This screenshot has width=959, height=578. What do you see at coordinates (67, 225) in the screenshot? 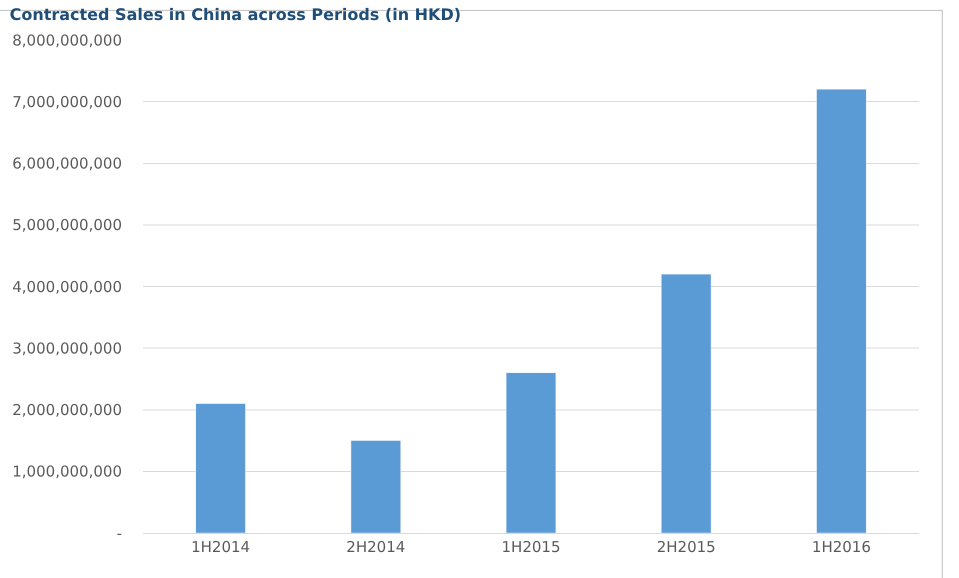
I see `y-tick-label: 5,000,000,000` at bounding box center [67, 225].